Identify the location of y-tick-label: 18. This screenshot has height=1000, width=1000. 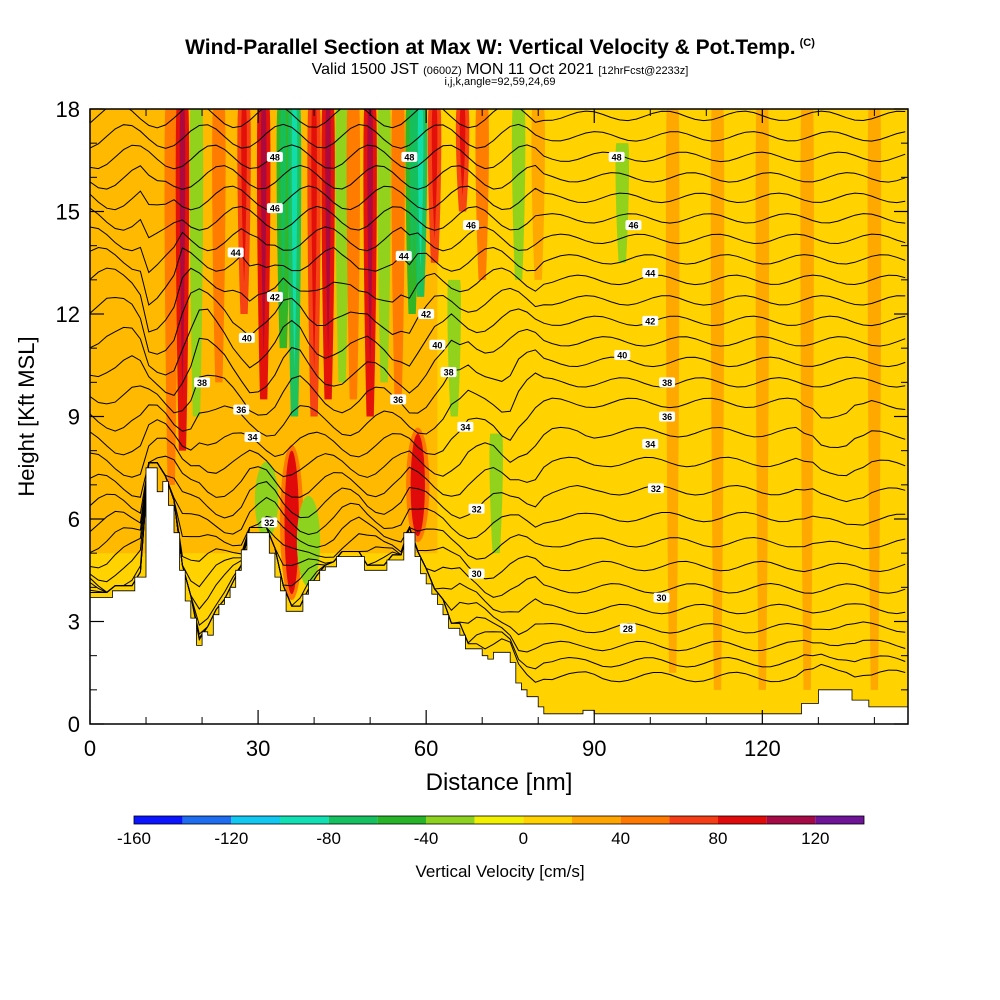
(68, 109).